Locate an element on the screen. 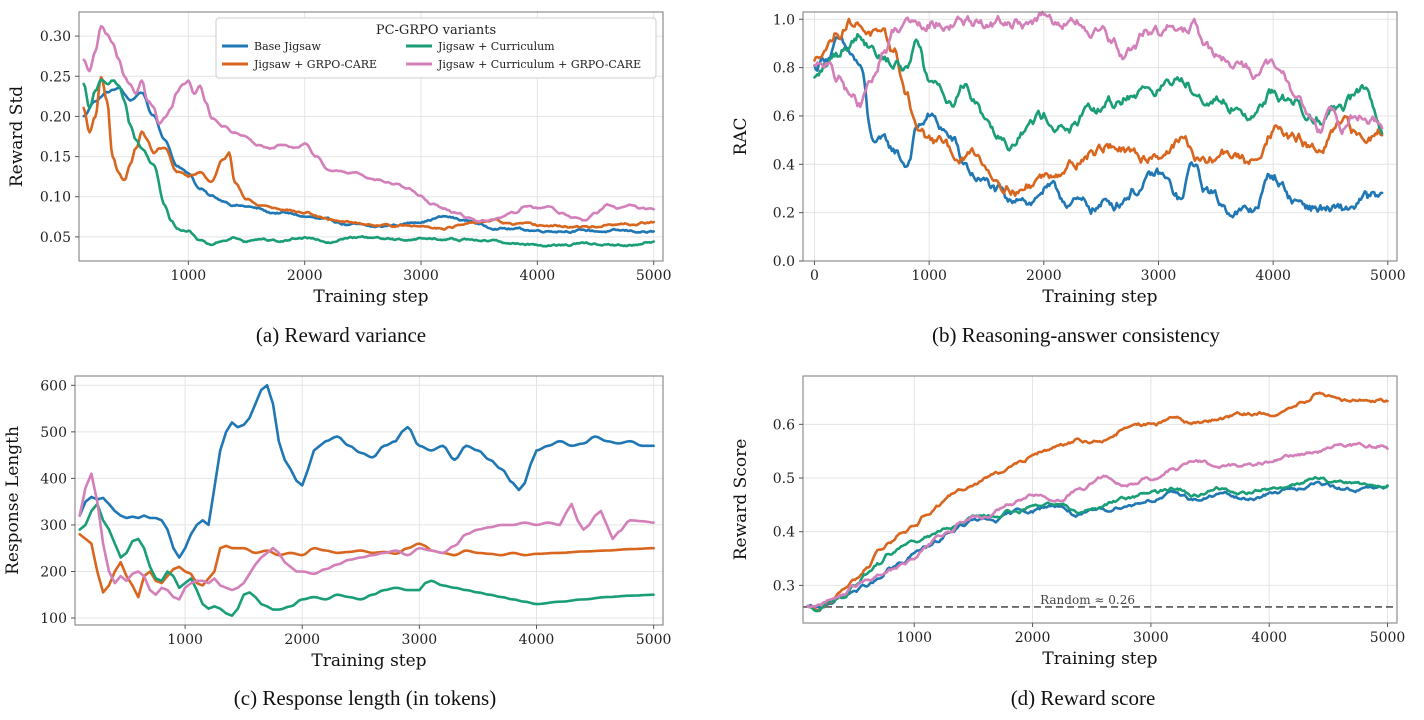 This screenshot has width=1424, height=720. y-tick-label: 1.0 is located at coordinates (784, 20).